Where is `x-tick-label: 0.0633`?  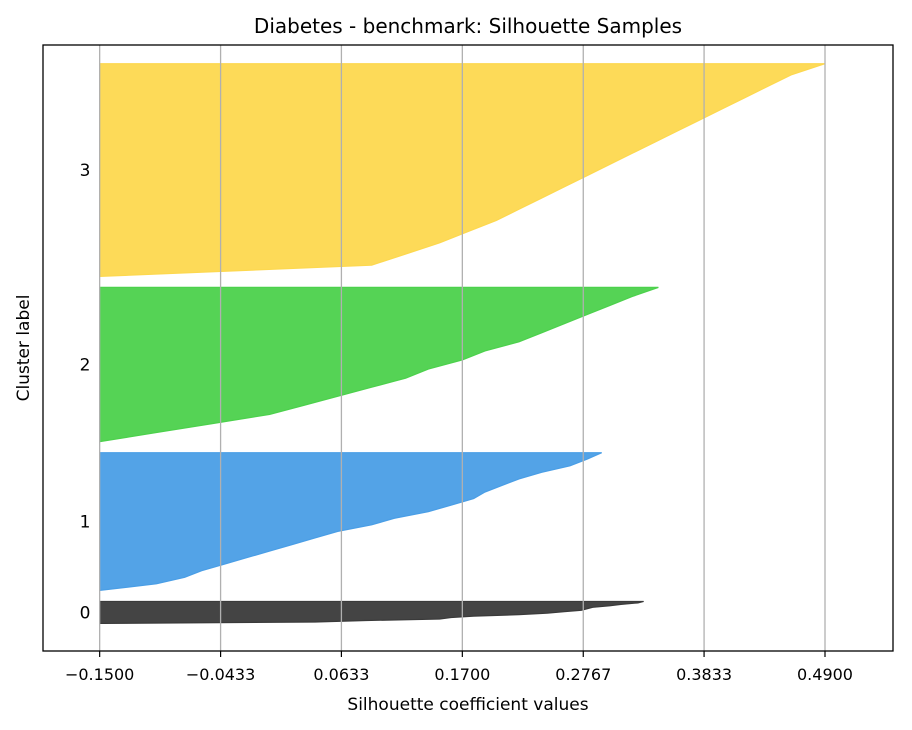
x-tick-label: 0.0633 is located at coordinates (341, 674).